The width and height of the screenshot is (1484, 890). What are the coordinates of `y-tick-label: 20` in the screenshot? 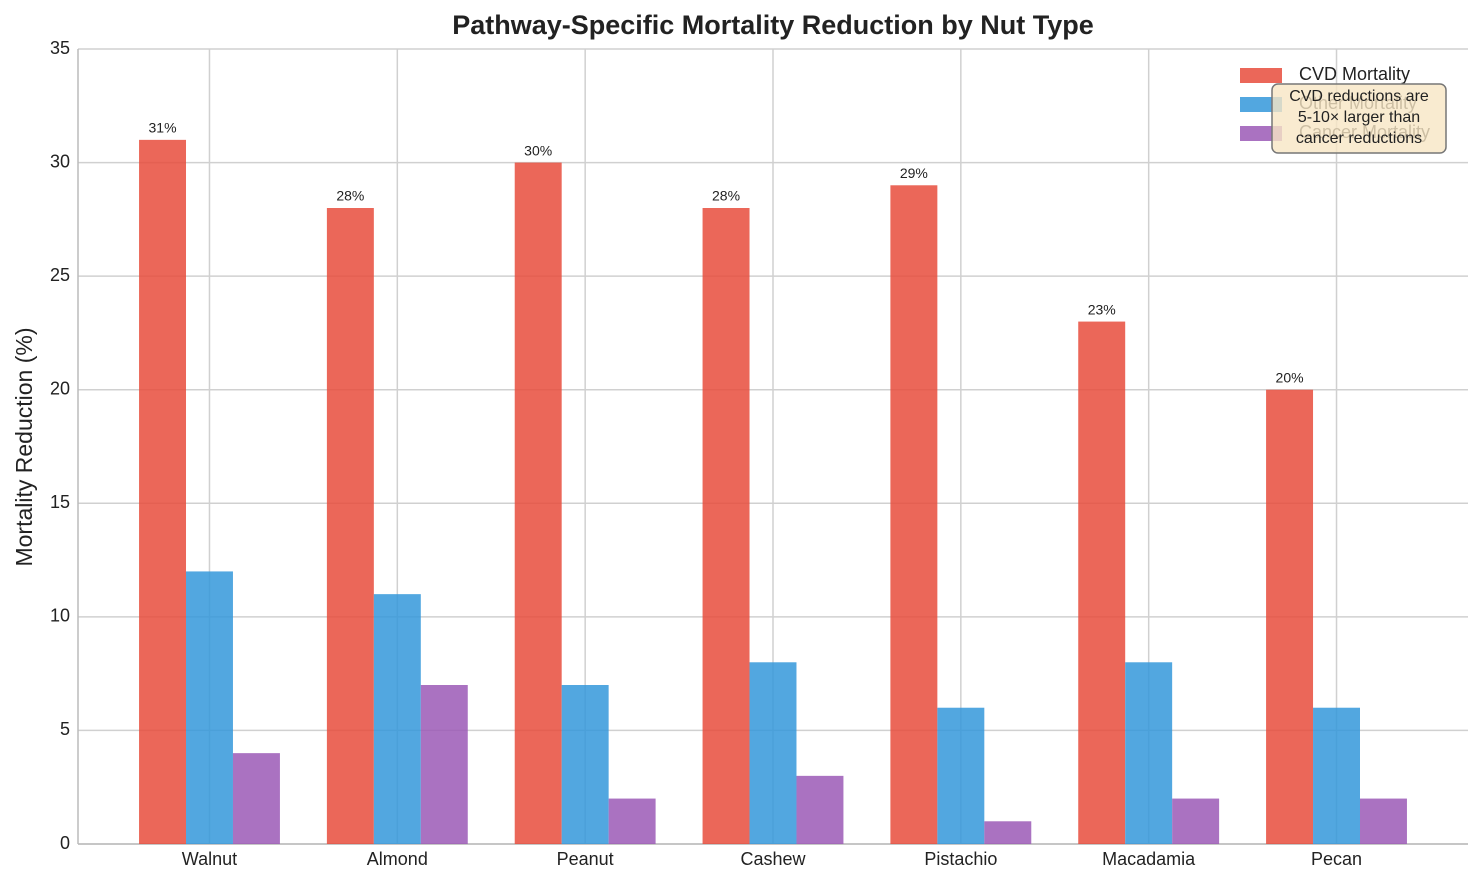 It's located at (60, 388).